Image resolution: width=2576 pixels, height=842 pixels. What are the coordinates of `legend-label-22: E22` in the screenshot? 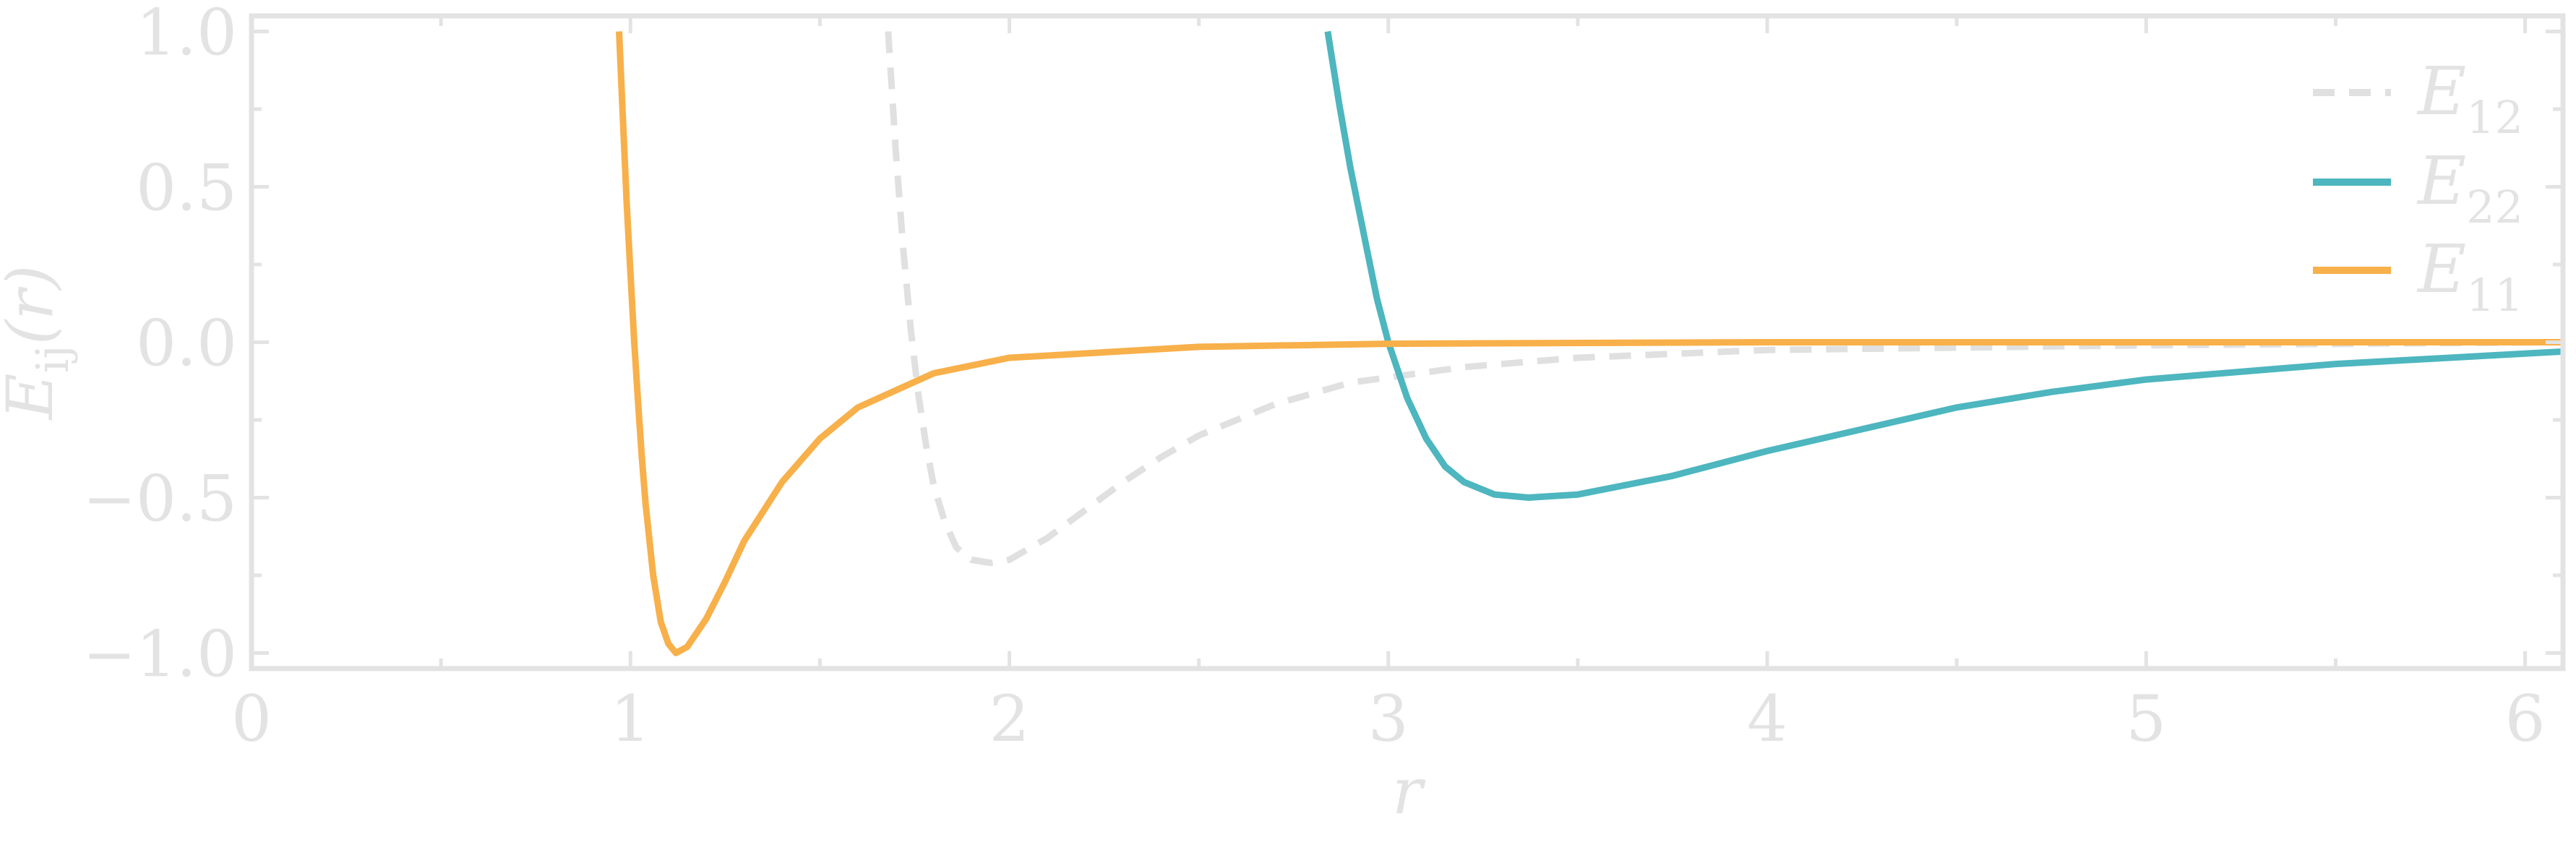 It's located at (2470, 188).